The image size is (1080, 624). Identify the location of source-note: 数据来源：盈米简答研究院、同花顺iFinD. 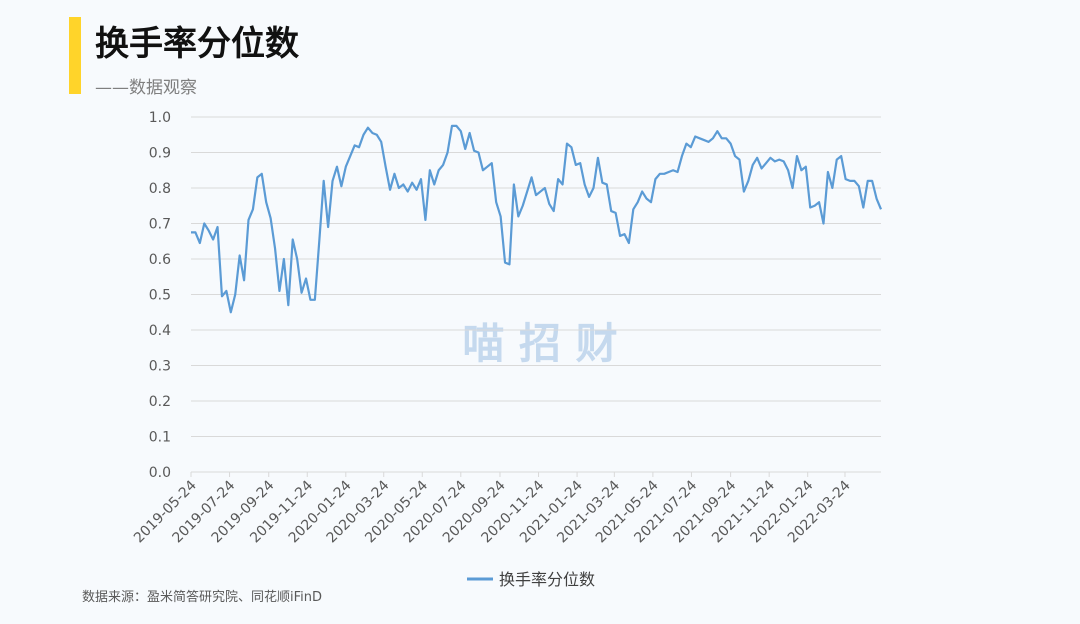
(202, 597).